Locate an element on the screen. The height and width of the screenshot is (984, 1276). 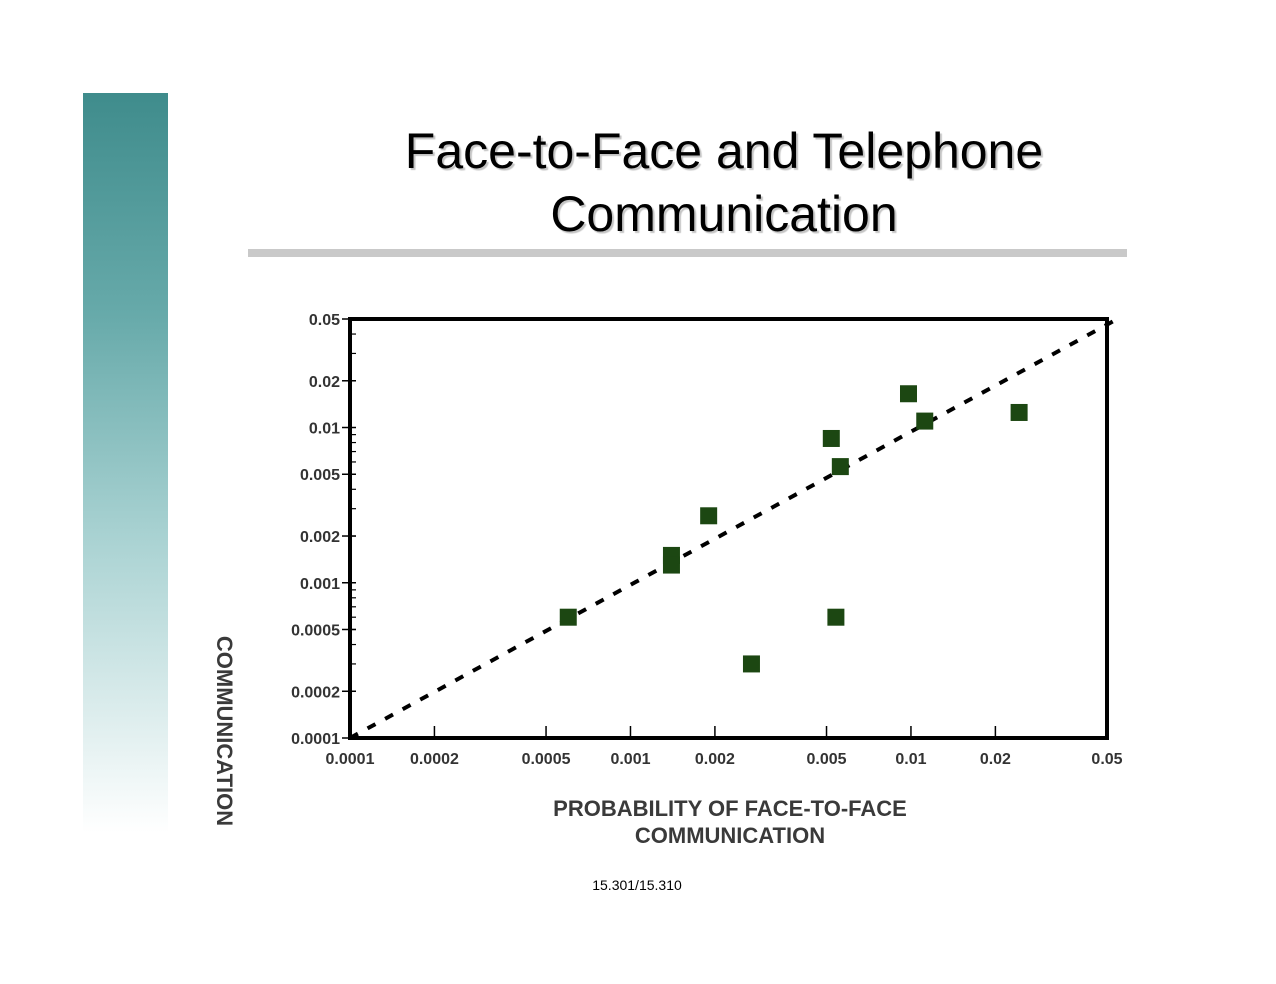
y-tick-label: 0.002 is located at coordinates (320, 537).